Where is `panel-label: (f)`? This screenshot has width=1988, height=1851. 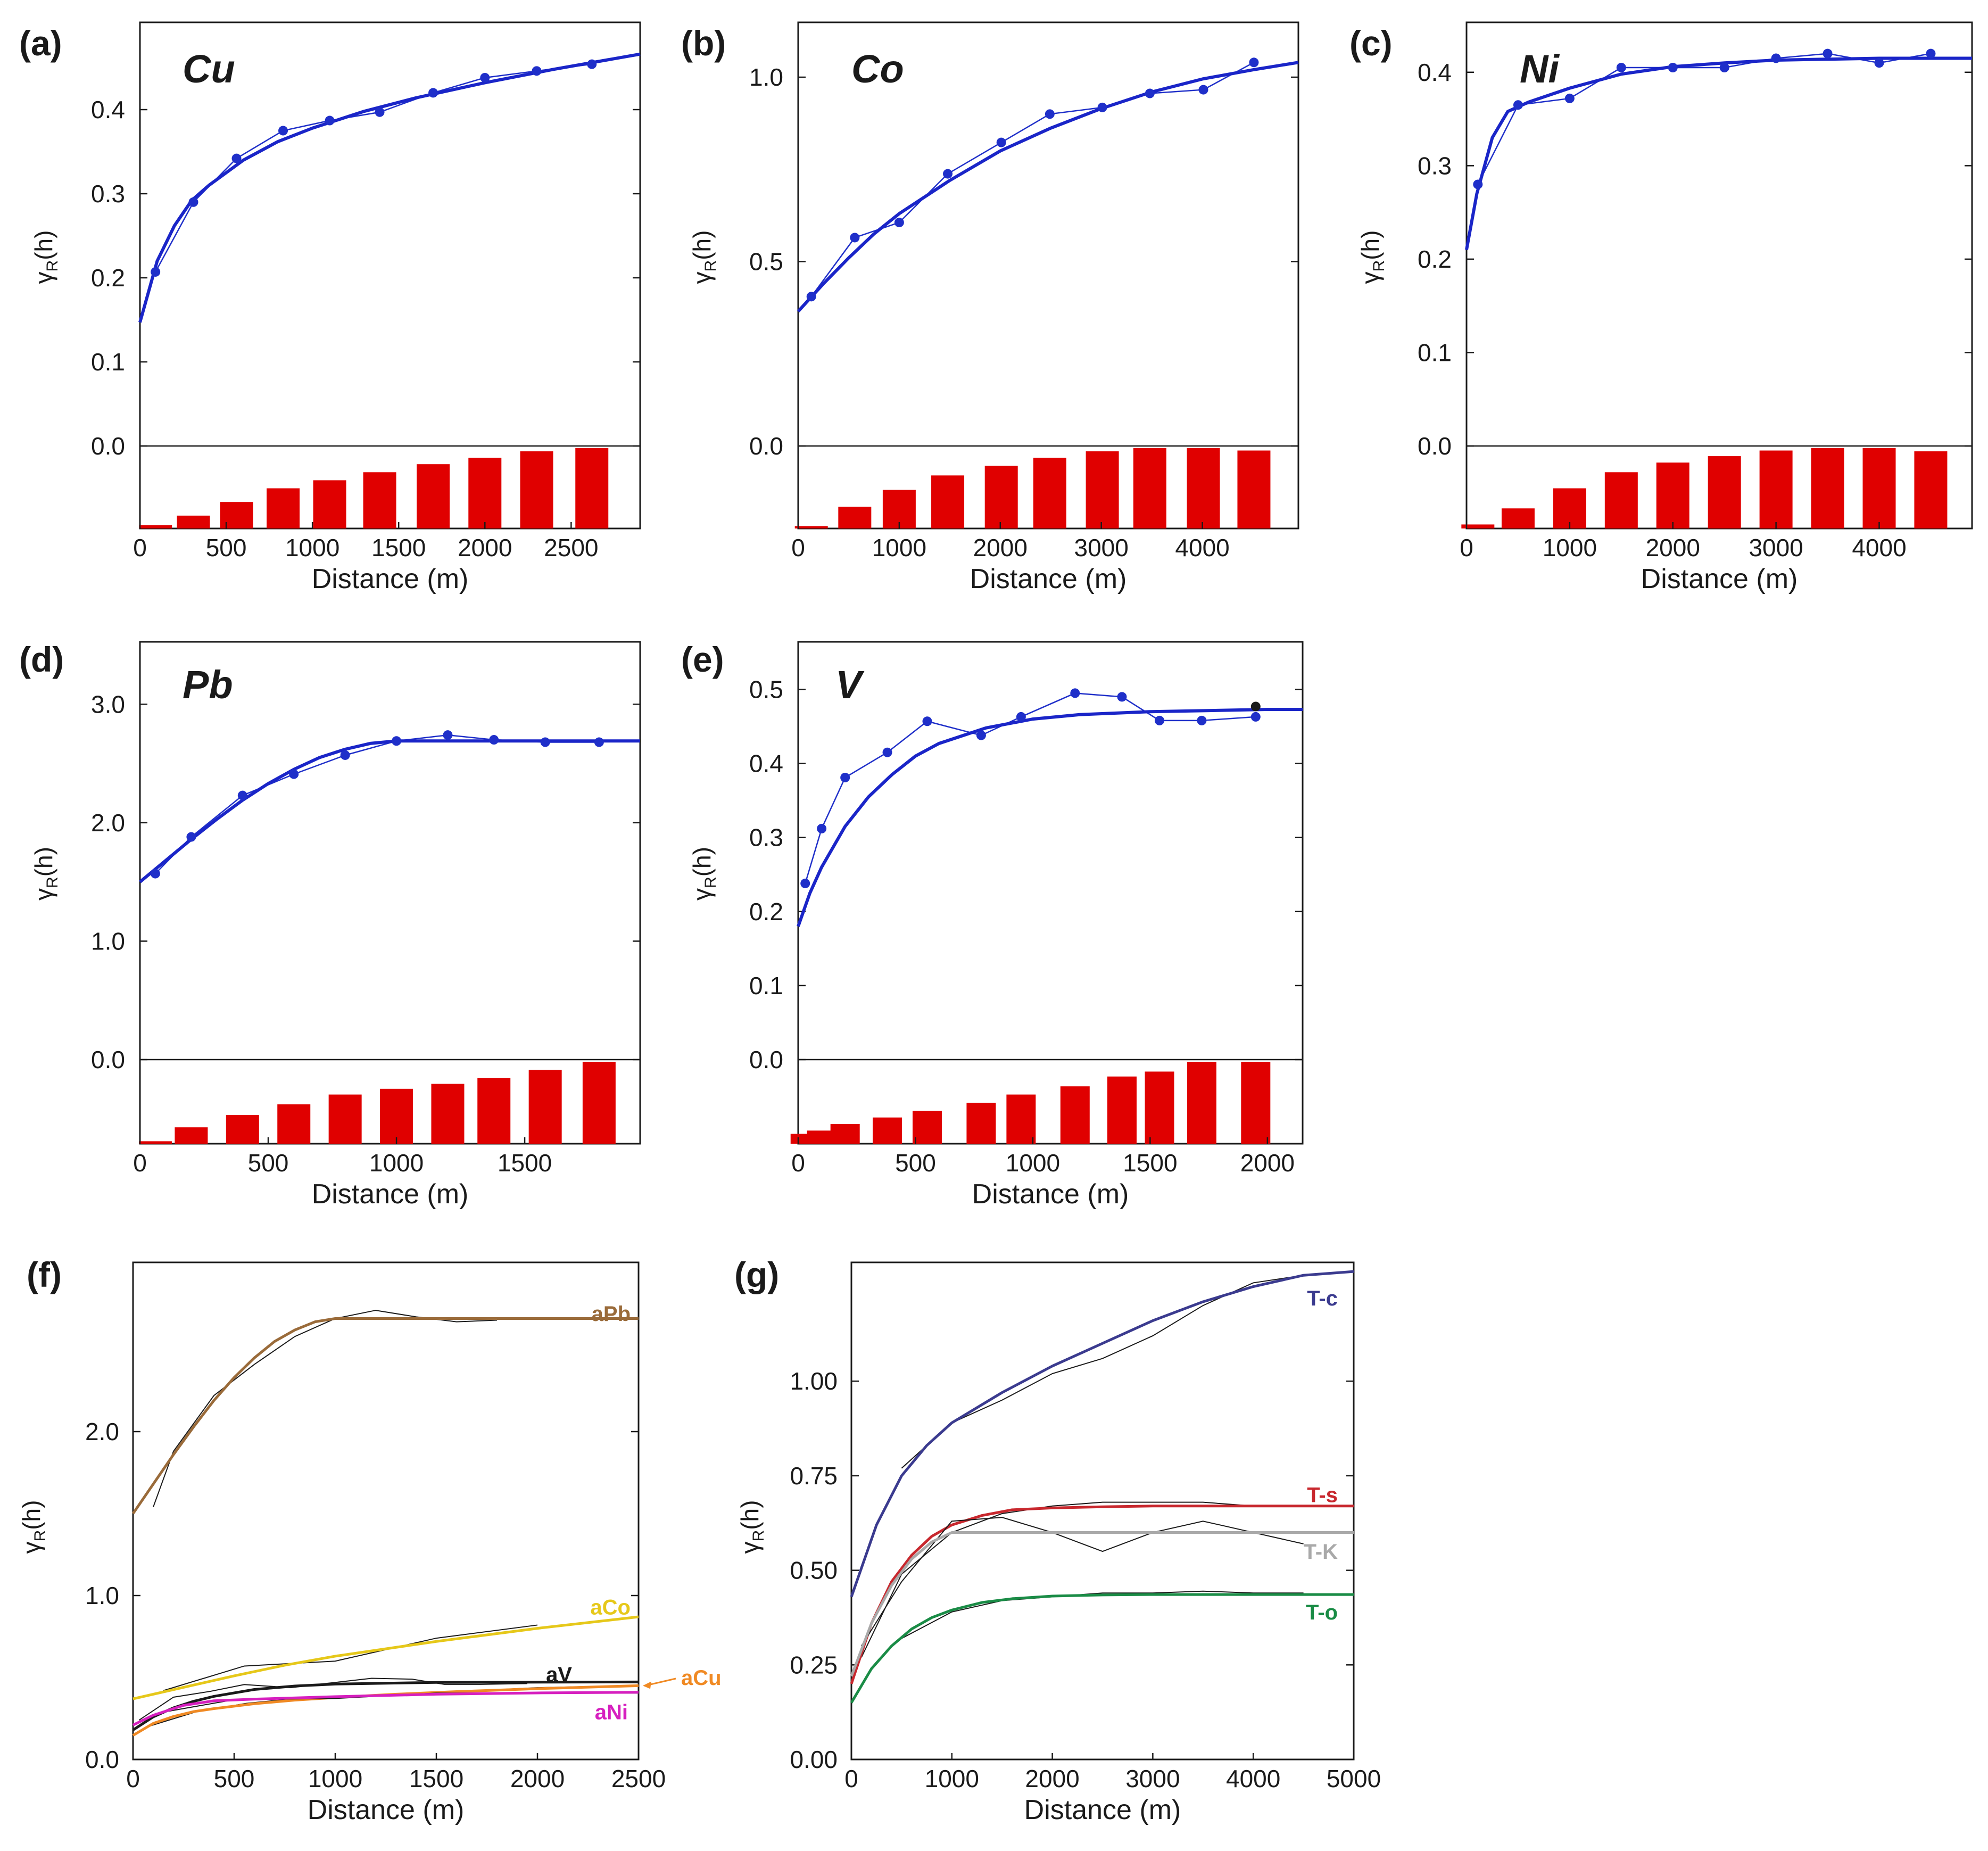
panel-label: (f) is located at coordinates (45, 1274).